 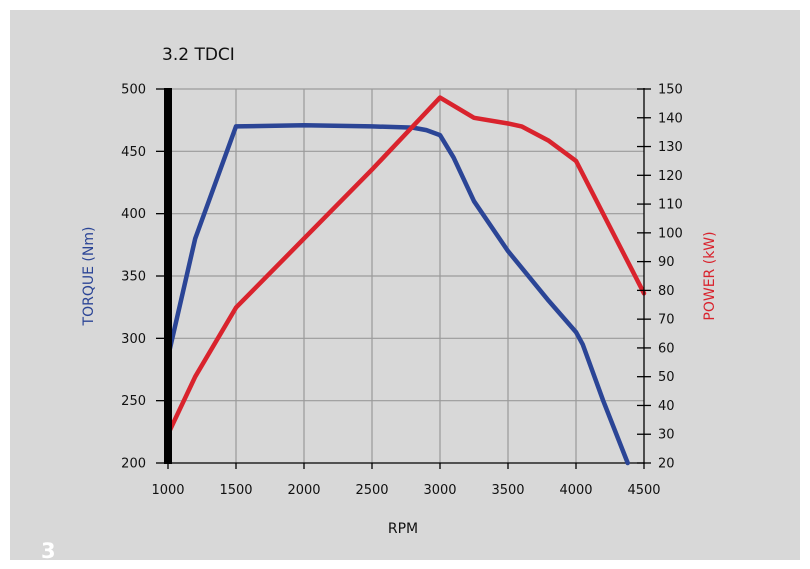 What do you see at coordinates (89, 277) in the screenshot?
I see `y-axis-title-left: TORQUE (Nm)` at bounding box center [89, 277].